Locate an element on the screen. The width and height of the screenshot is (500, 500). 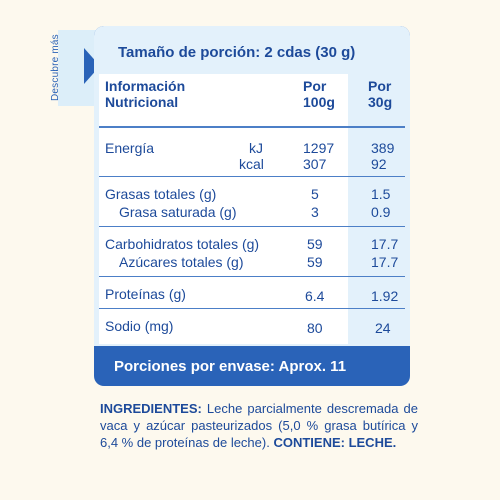
per-30g-column is located at coordinates (376, 209).